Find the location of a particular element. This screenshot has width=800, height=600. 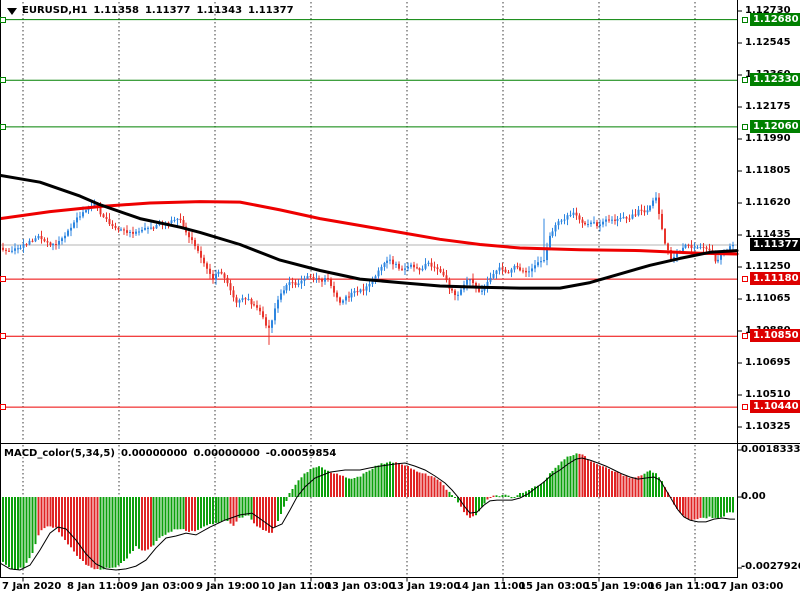

price-axis-label: 1.12730 is located at coordinates (768, 10).